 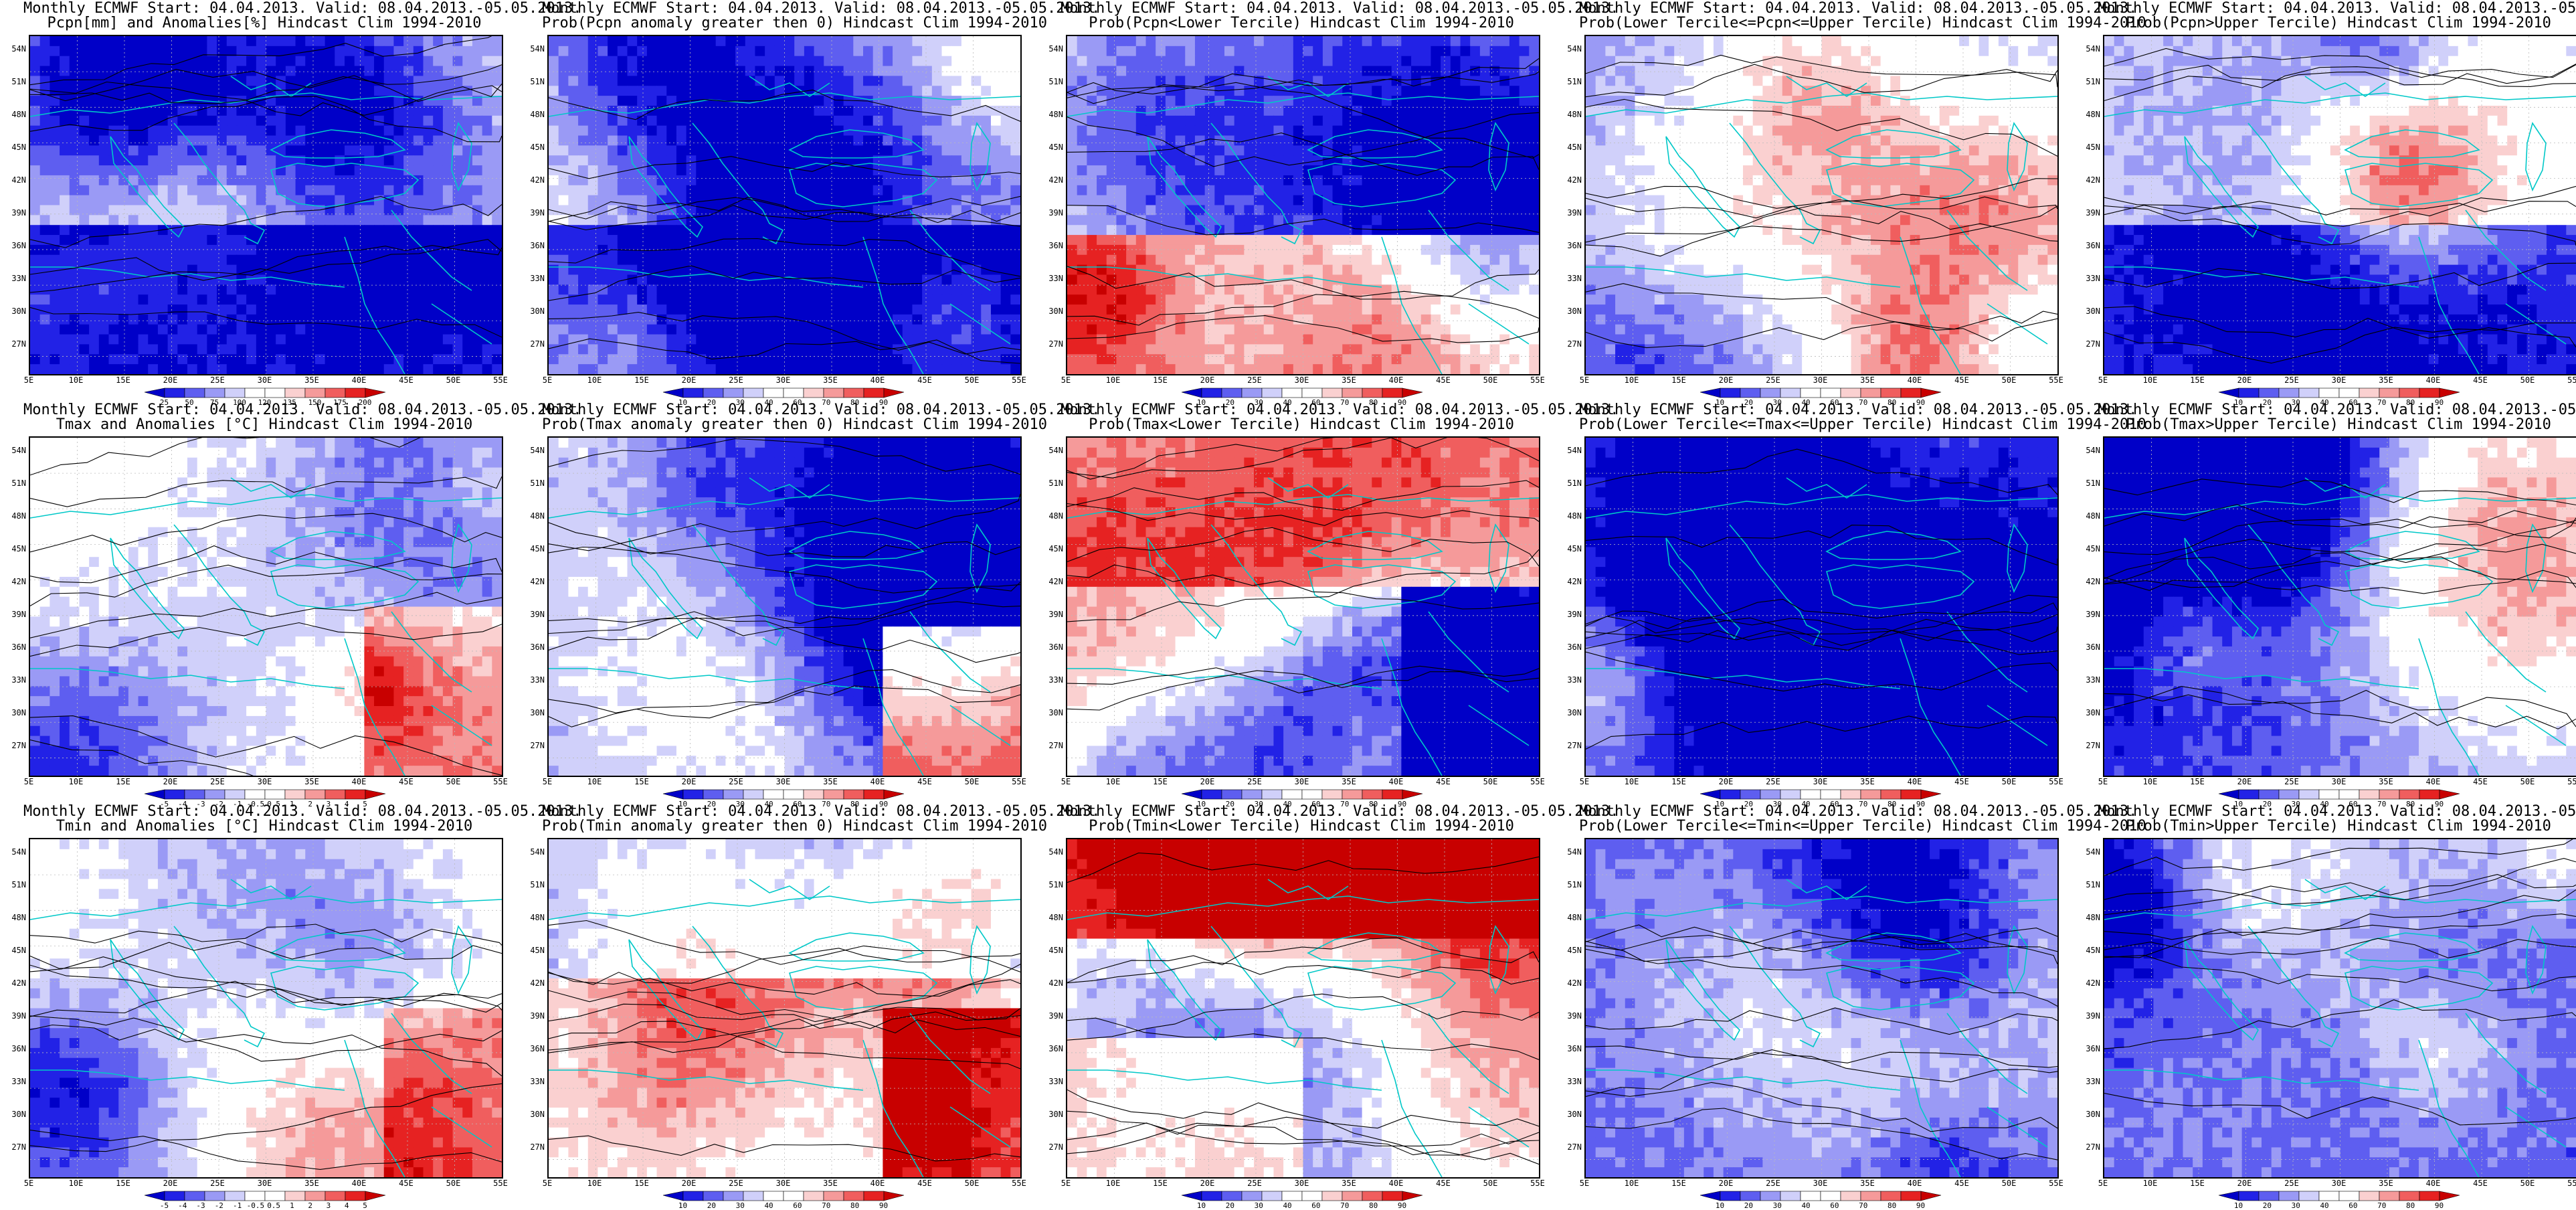 What do you see at coordinates (266, 205) in the screenshot?
I see `map-plot-area` at bounding box center [266, 205].